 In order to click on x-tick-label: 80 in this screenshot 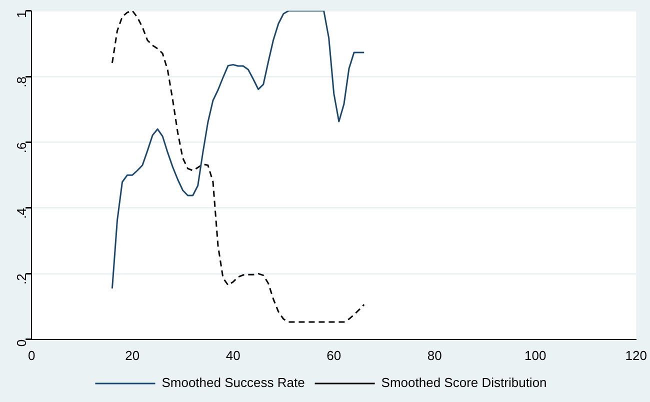, I will do `click(434, 355)`.